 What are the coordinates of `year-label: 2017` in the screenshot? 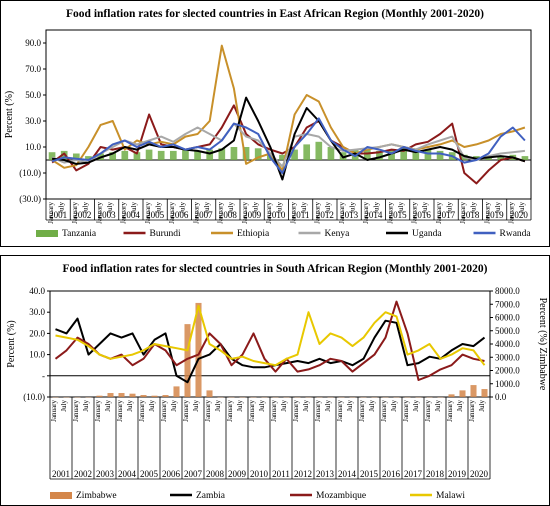 It's located at (446, 215).